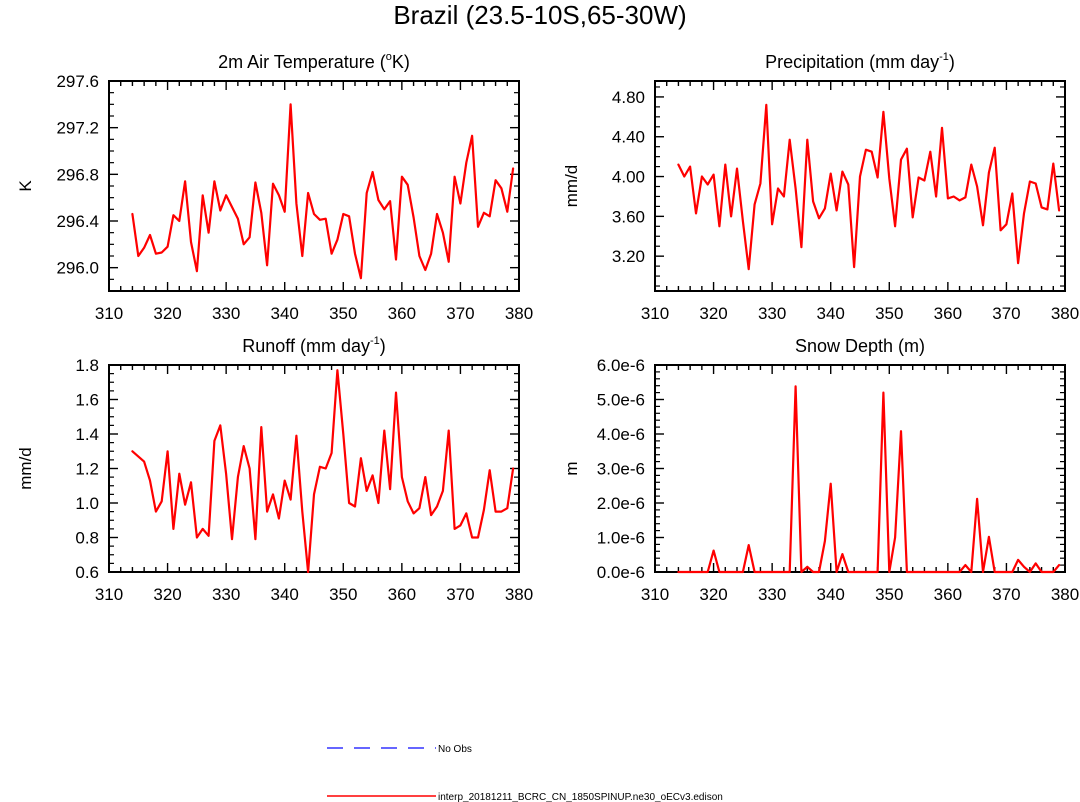  I want to click on y-tick-label: 1.8, so click(87, 365).